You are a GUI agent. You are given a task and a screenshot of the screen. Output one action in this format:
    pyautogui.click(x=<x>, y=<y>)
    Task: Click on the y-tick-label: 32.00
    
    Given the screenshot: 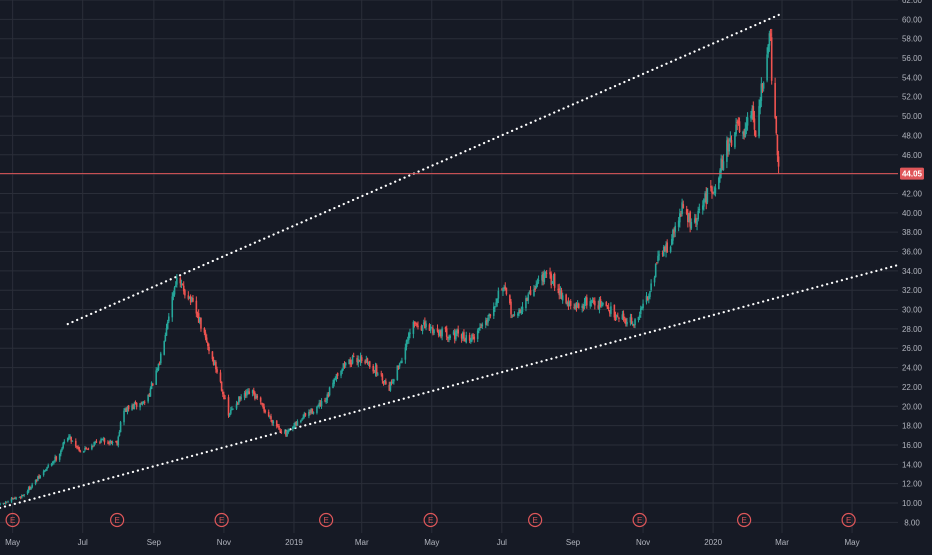 What is the action you would take?
    pyautogui.click(x=912, y=290)
    